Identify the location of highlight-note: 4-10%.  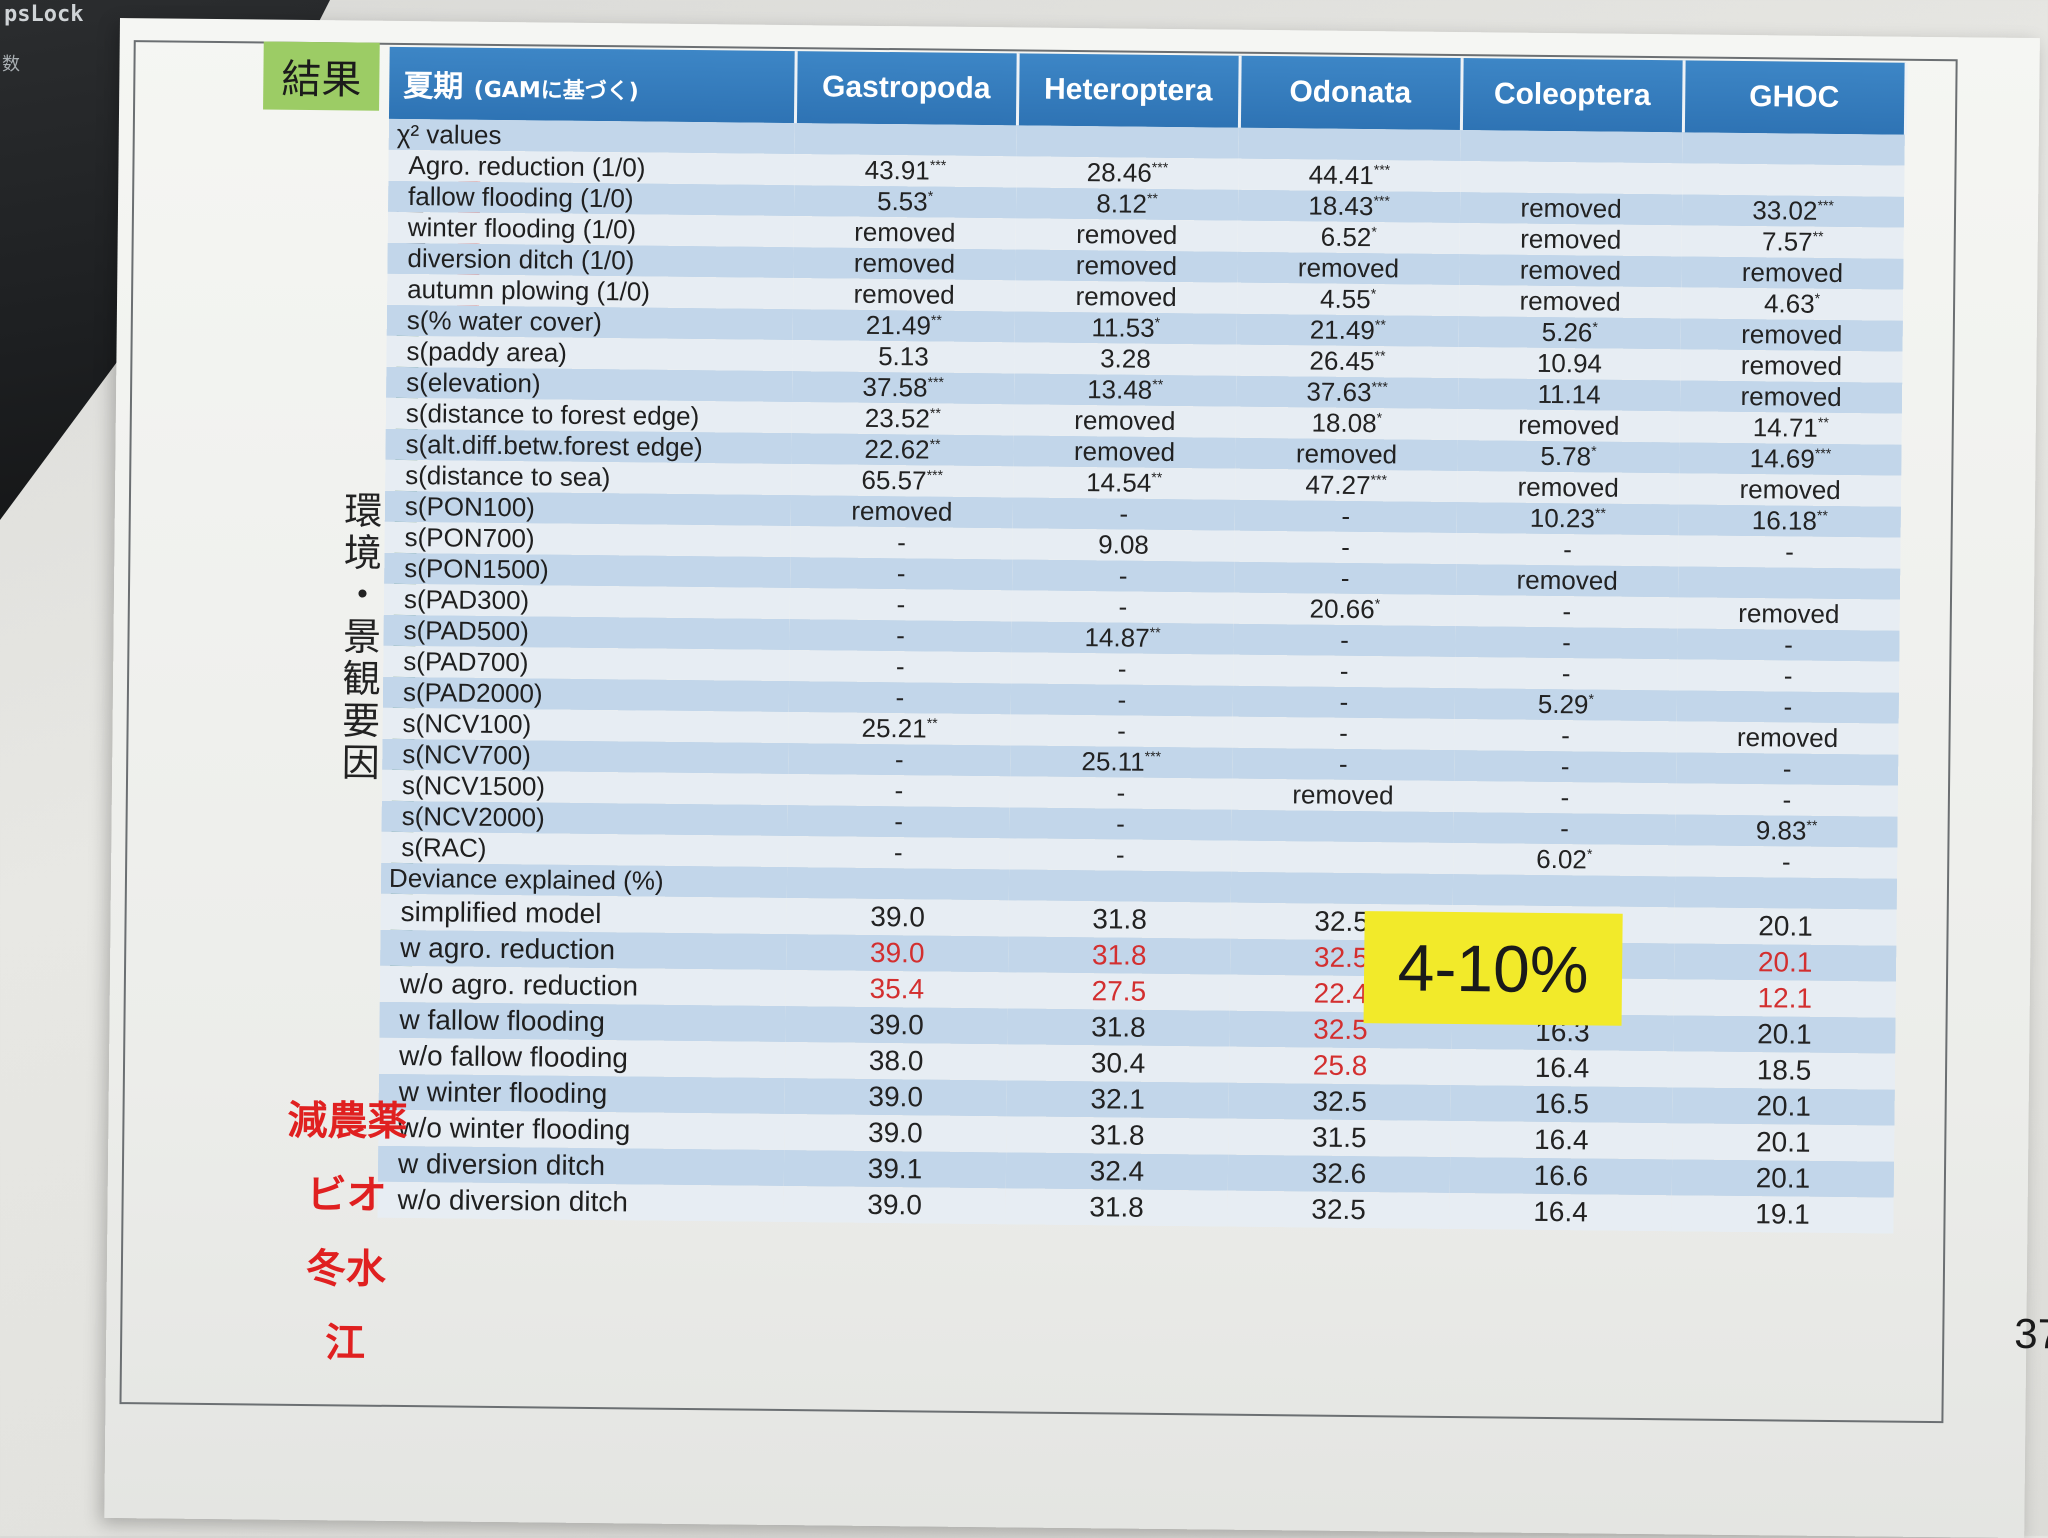
(1493, 968).